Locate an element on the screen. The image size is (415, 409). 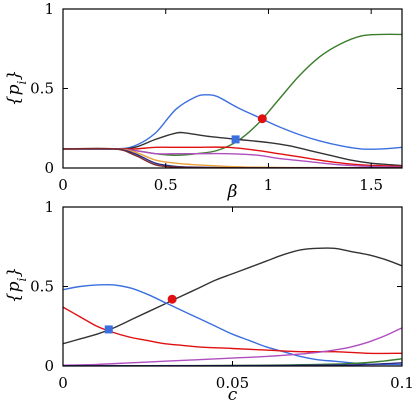
x-tick-label: 0.5 is located at coordinates (166, 185).